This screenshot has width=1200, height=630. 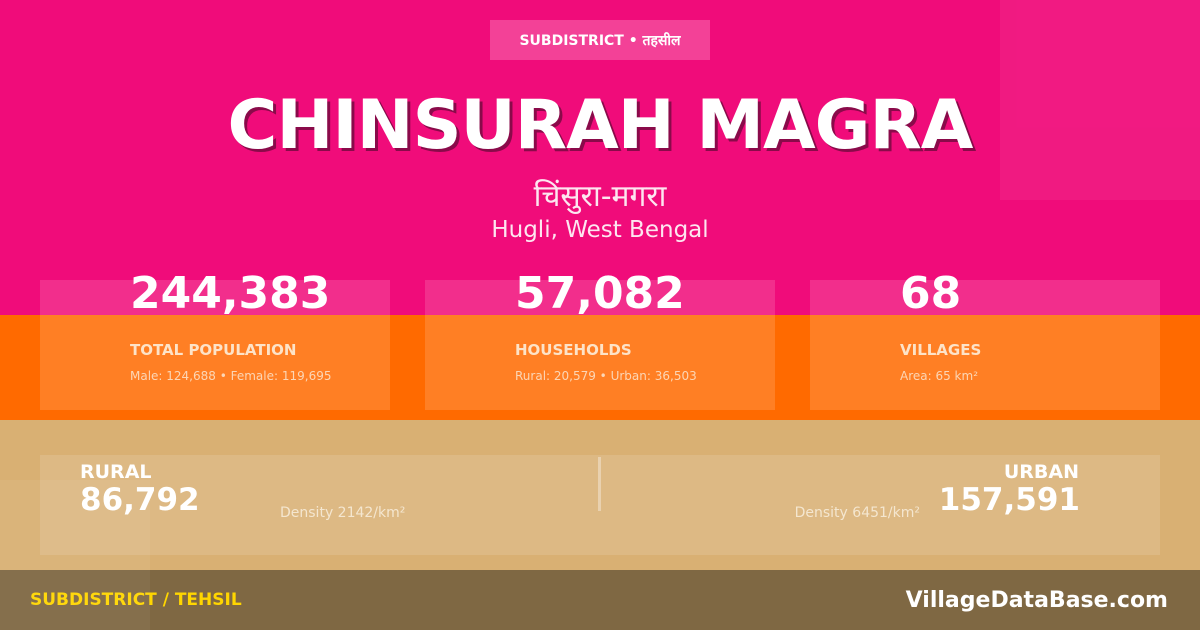 I want to click on rural-density: Density 2142/km², so click(x=343, y=513).